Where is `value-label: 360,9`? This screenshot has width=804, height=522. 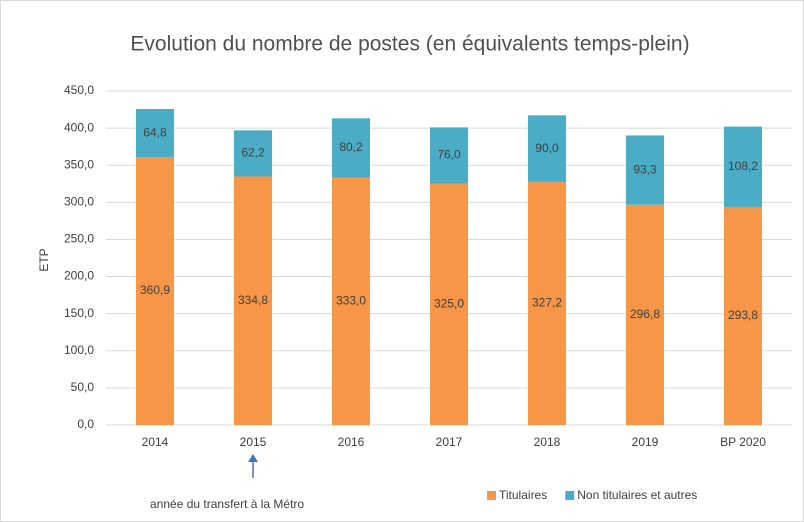
value-label: 360,9 is located at coordinates (155, 290).